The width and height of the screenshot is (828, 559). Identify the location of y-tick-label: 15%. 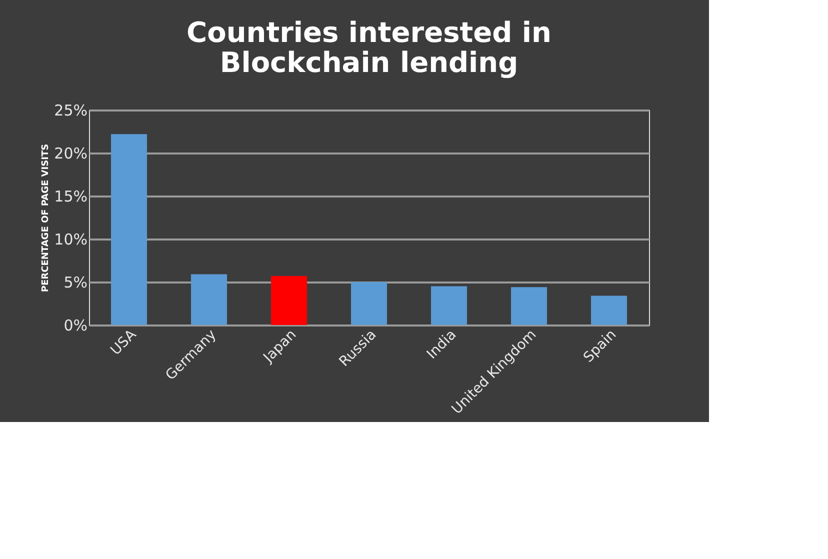
(71, 197).